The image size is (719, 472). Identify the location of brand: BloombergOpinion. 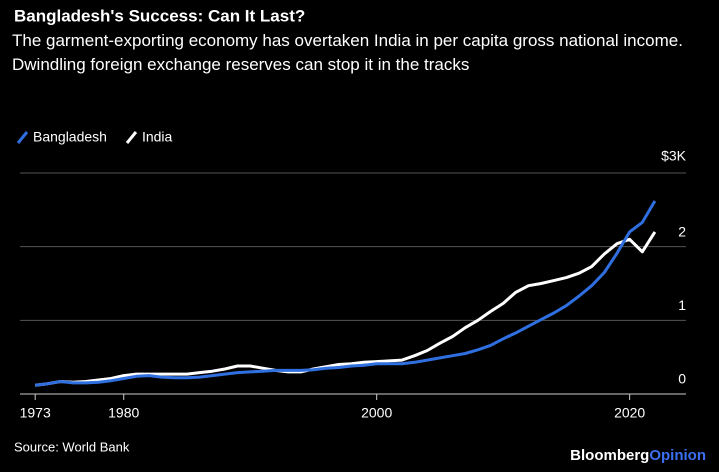
(638, 455).